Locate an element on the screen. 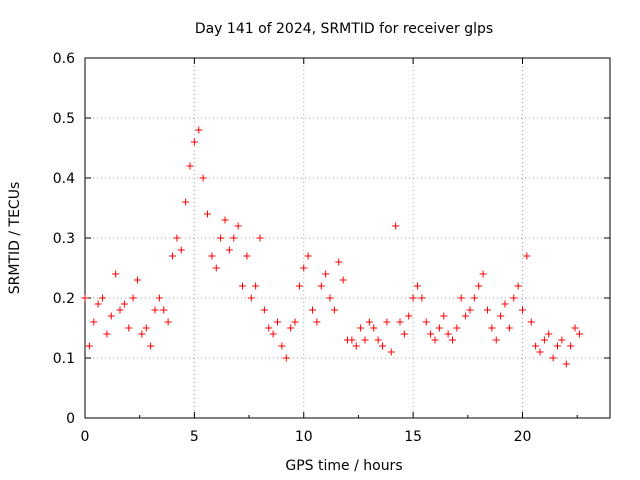 This screenshot has height=480, width=640. y-tick-label: 0.5 is located at coordinates (64, 119).